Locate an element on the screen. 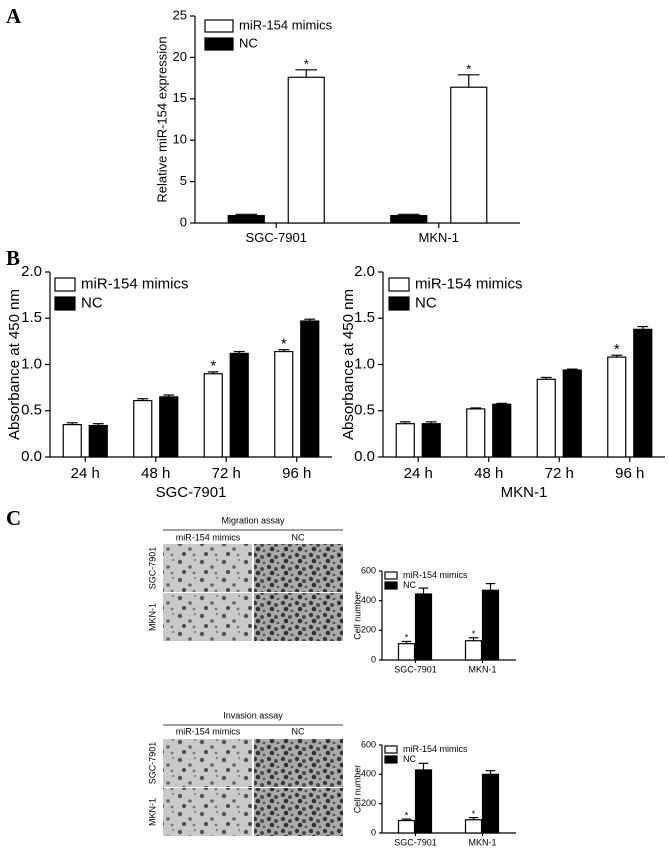 Image resolution: width=669 pixels, height=863 pixels. y-axis-label: Cell number is located at coordinates (357, 789).